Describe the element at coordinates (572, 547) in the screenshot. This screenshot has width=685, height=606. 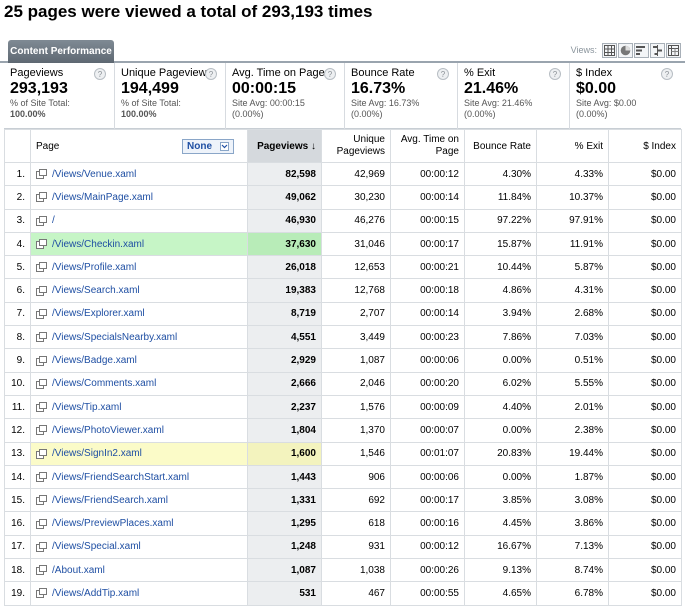
I see `exit-cell: 7.13%` at that location.